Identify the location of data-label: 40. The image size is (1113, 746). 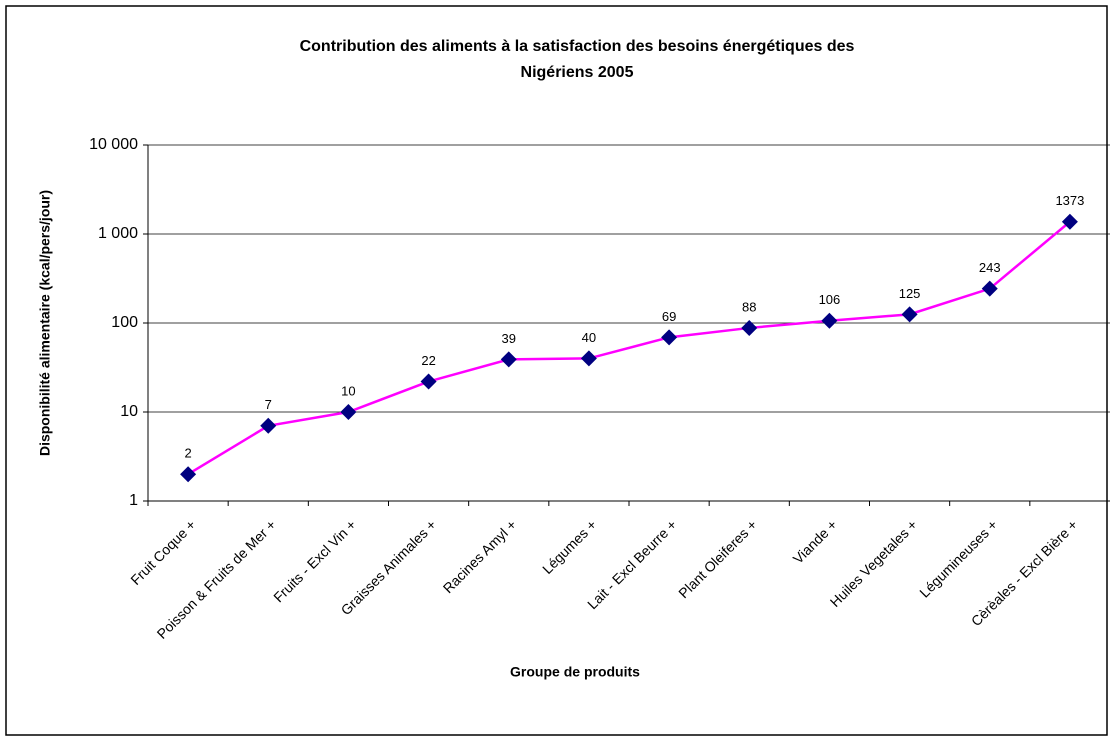
(589, 337).